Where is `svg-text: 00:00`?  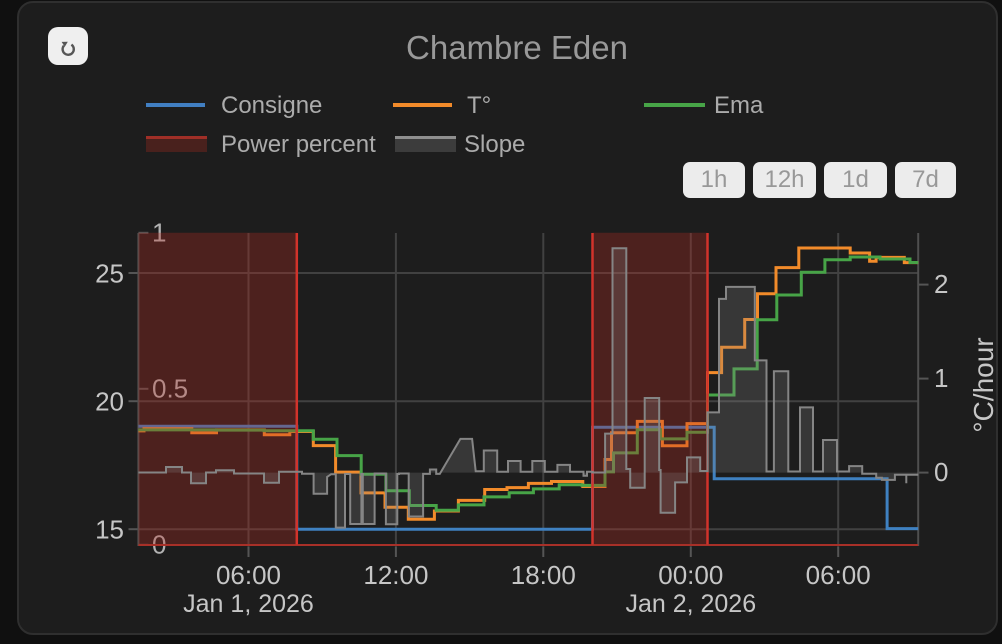 svg-text: 00:00 is located at coordinates (690, 575).